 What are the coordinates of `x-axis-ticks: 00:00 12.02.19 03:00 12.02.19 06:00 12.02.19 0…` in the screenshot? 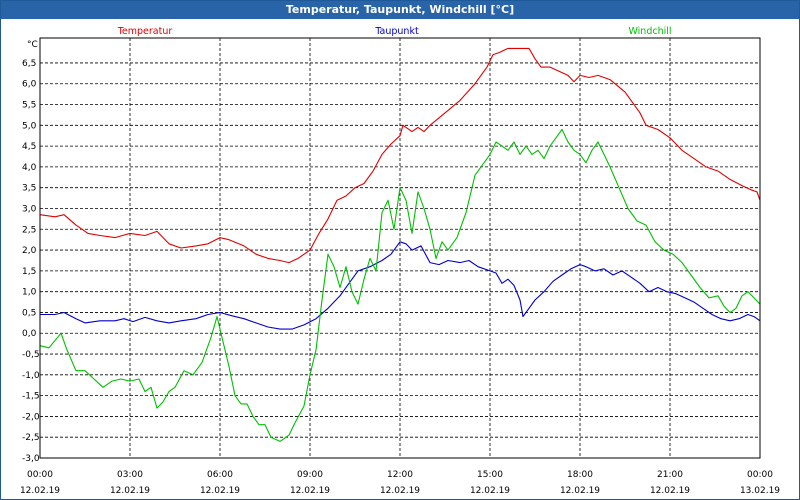 It's located at (400, 483).